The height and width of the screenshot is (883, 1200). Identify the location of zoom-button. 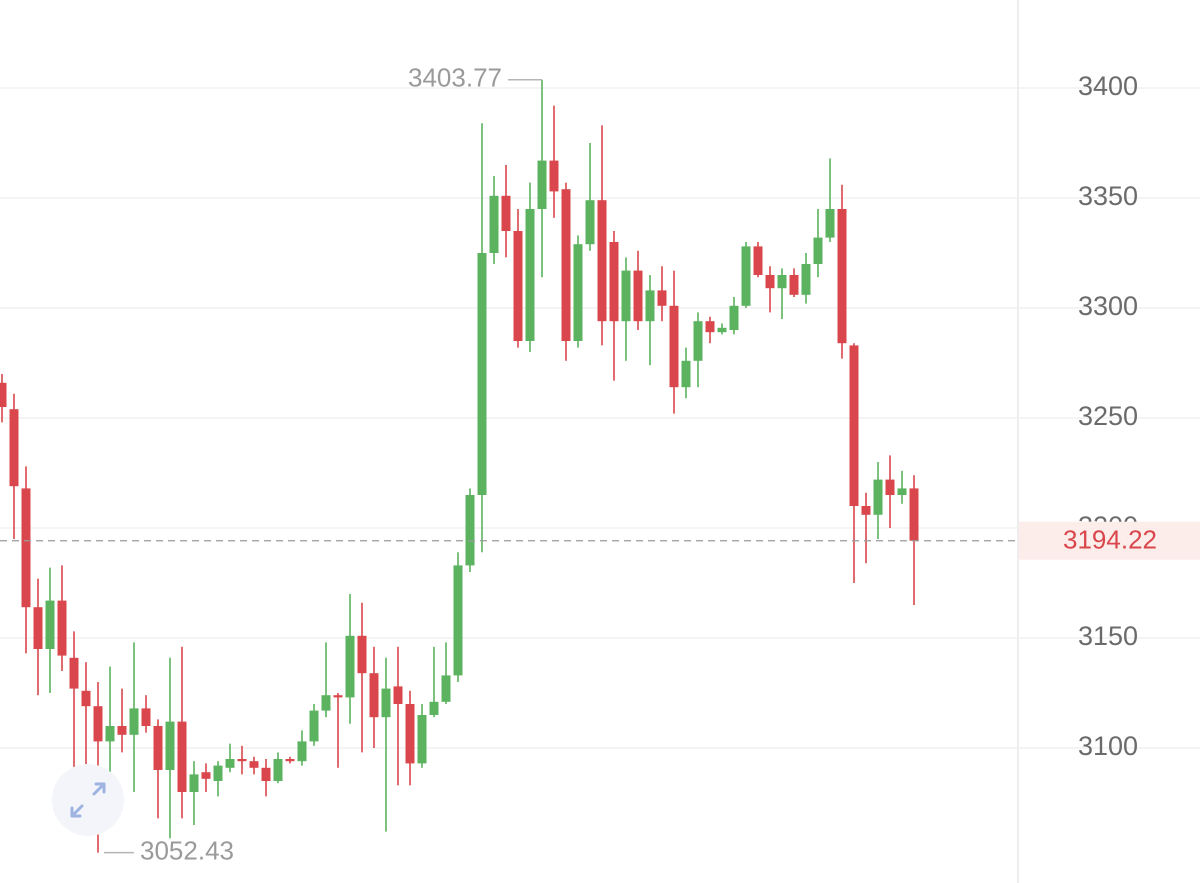
(88, 800).